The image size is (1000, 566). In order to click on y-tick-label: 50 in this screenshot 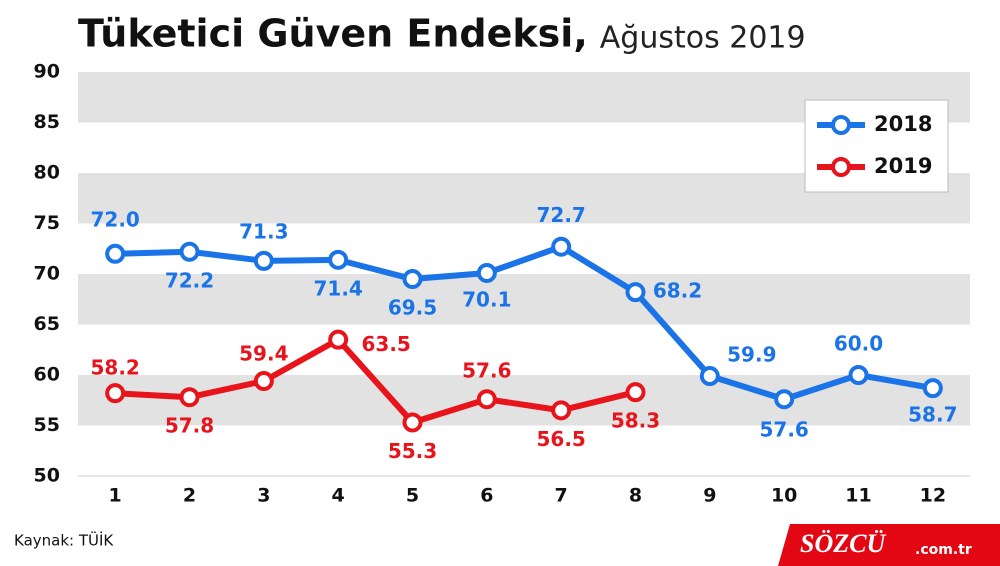, I will do `click(47, 476)`.